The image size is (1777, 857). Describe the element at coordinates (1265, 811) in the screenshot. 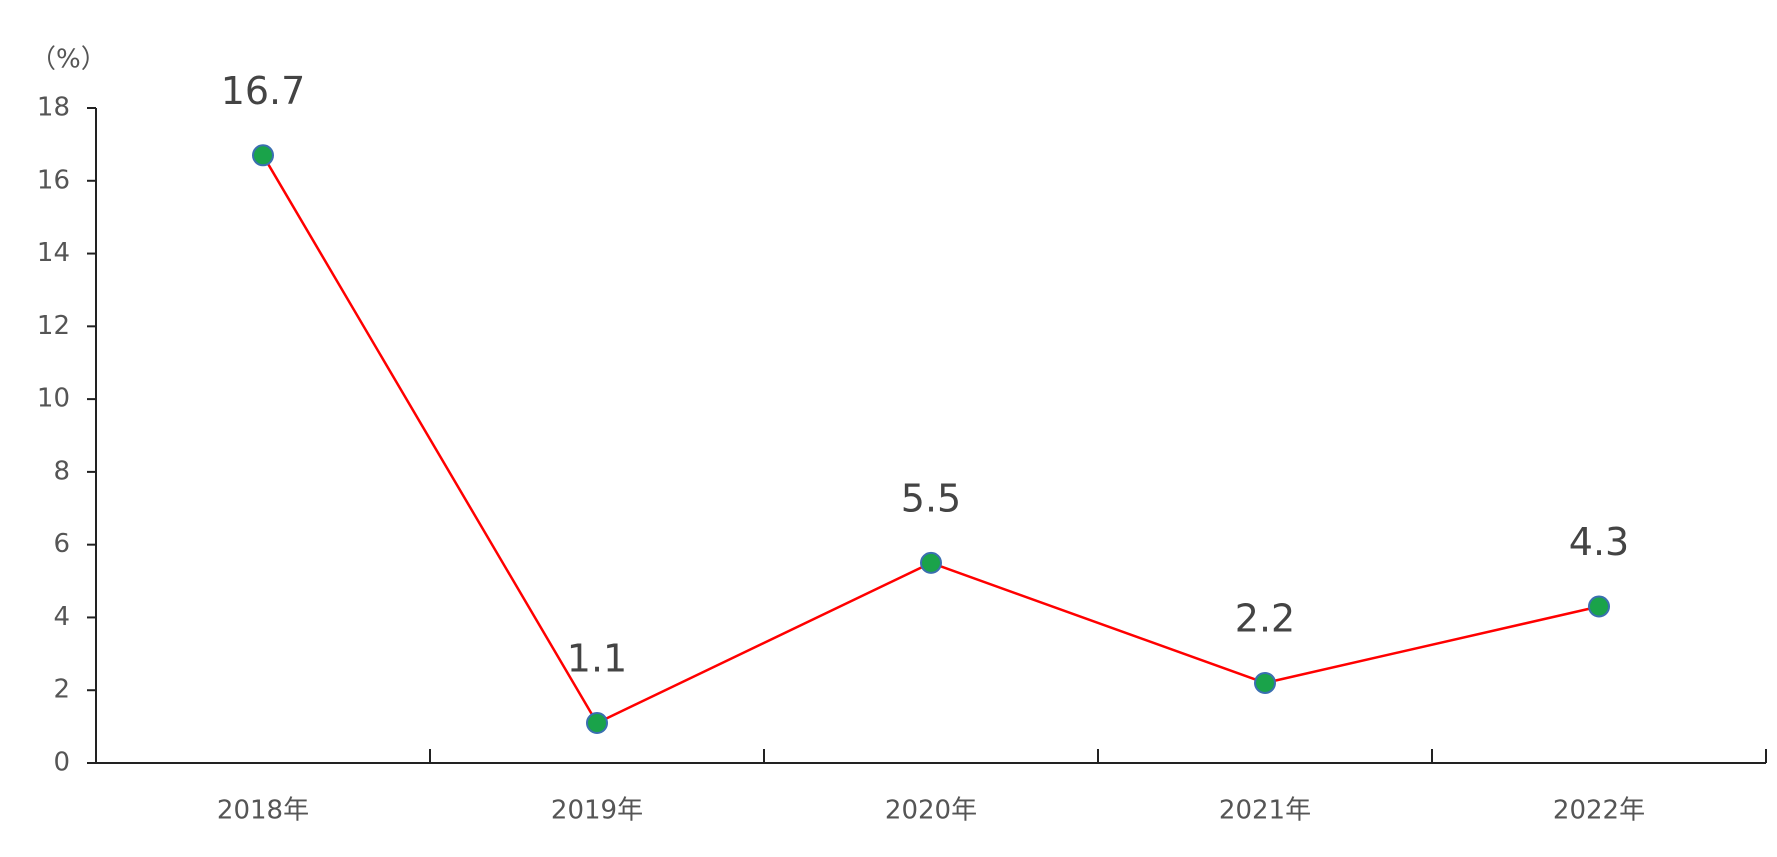

I see `x-tick-label: 2021年` at that location.